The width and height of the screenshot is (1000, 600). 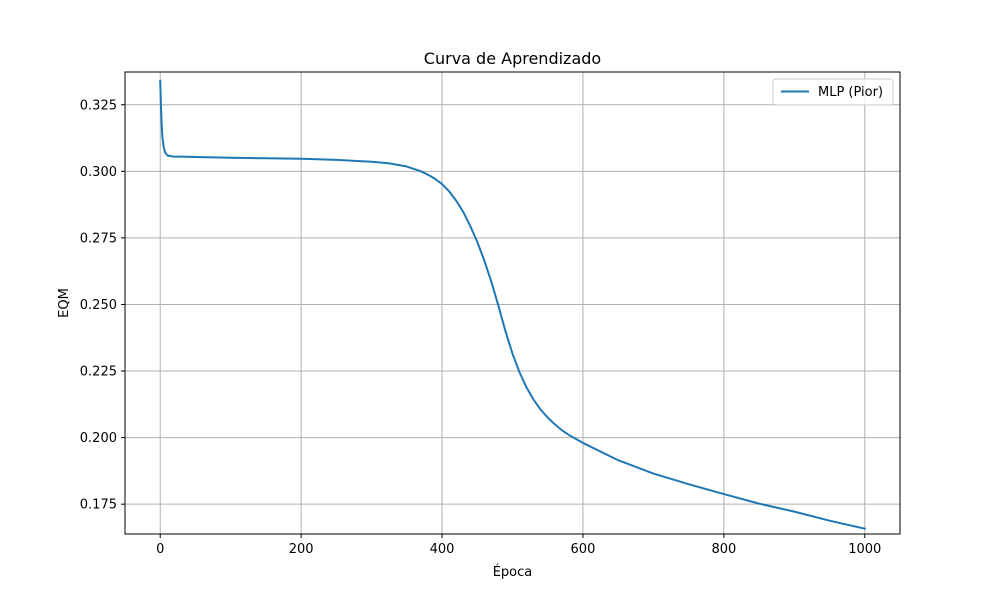 What do you see at coordinates (64, 303) in the screenshot?
I see `y-axis-label: EQM` at bounding box center [64, 303].